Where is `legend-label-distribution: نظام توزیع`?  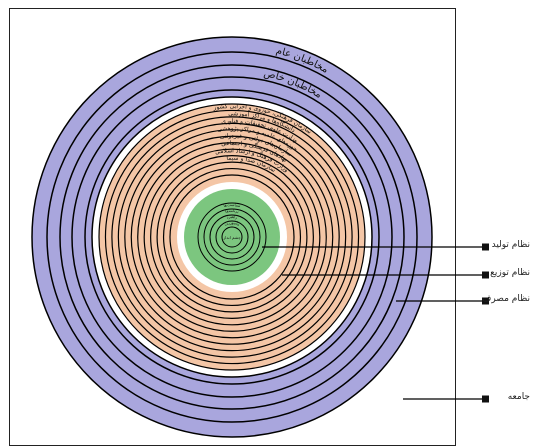
legend-label-distribution: نظام توزیع is located at coordinates (510, 273).